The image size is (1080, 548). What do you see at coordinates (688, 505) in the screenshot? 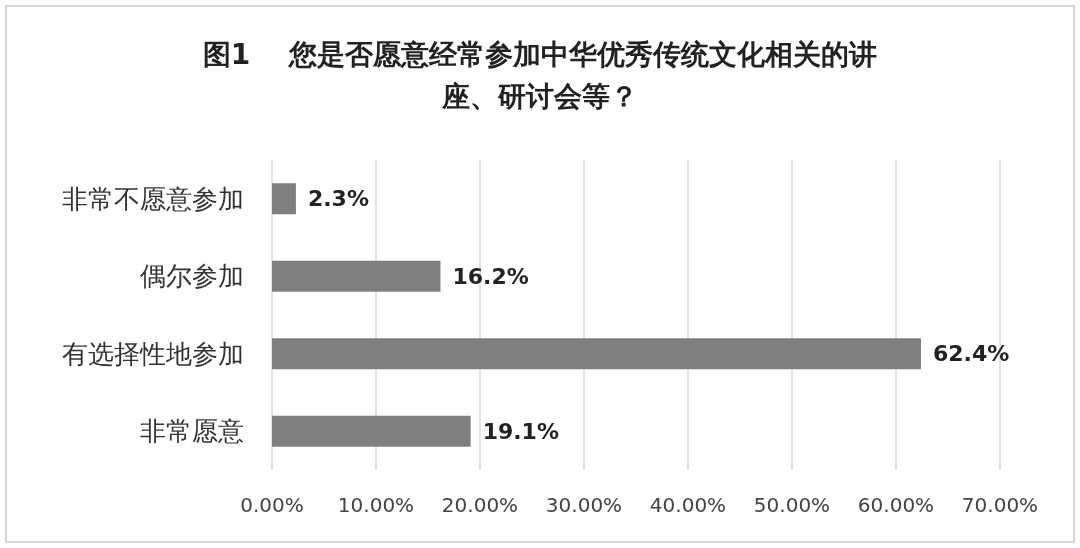
I see `x-tick-label: 40.00%` at bounding box center [688, 505].